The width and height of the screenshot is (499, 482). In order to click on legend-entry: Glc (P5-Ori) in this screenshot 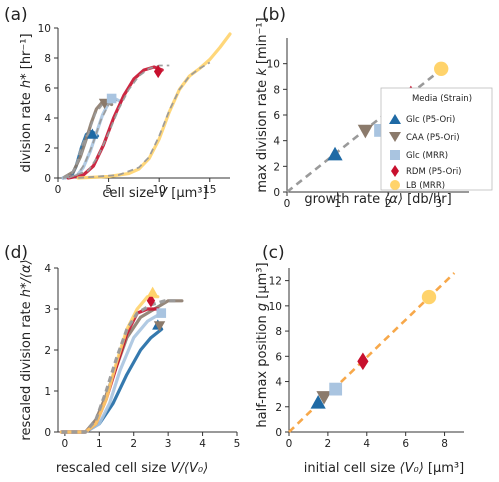, I will do `click(422, 119)`.